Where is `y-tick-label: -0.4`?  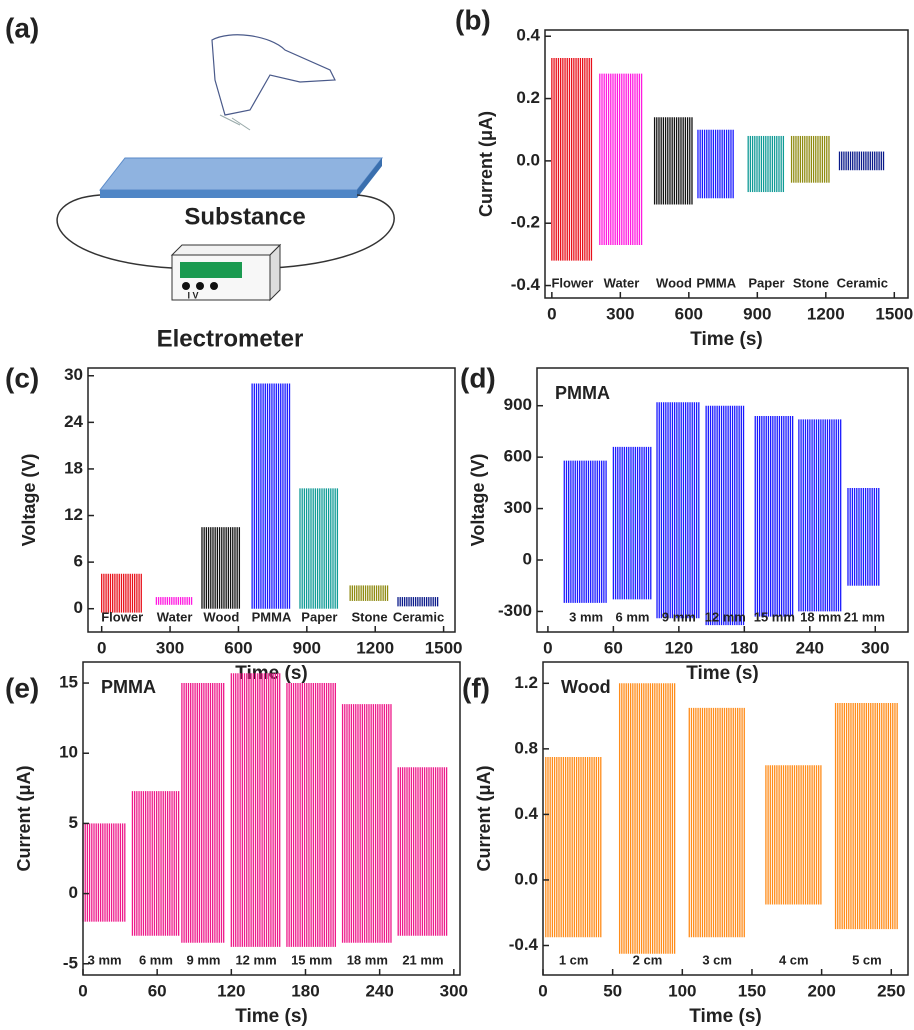
y-tick-label: -0.4 is located at coordinates (526, 284).